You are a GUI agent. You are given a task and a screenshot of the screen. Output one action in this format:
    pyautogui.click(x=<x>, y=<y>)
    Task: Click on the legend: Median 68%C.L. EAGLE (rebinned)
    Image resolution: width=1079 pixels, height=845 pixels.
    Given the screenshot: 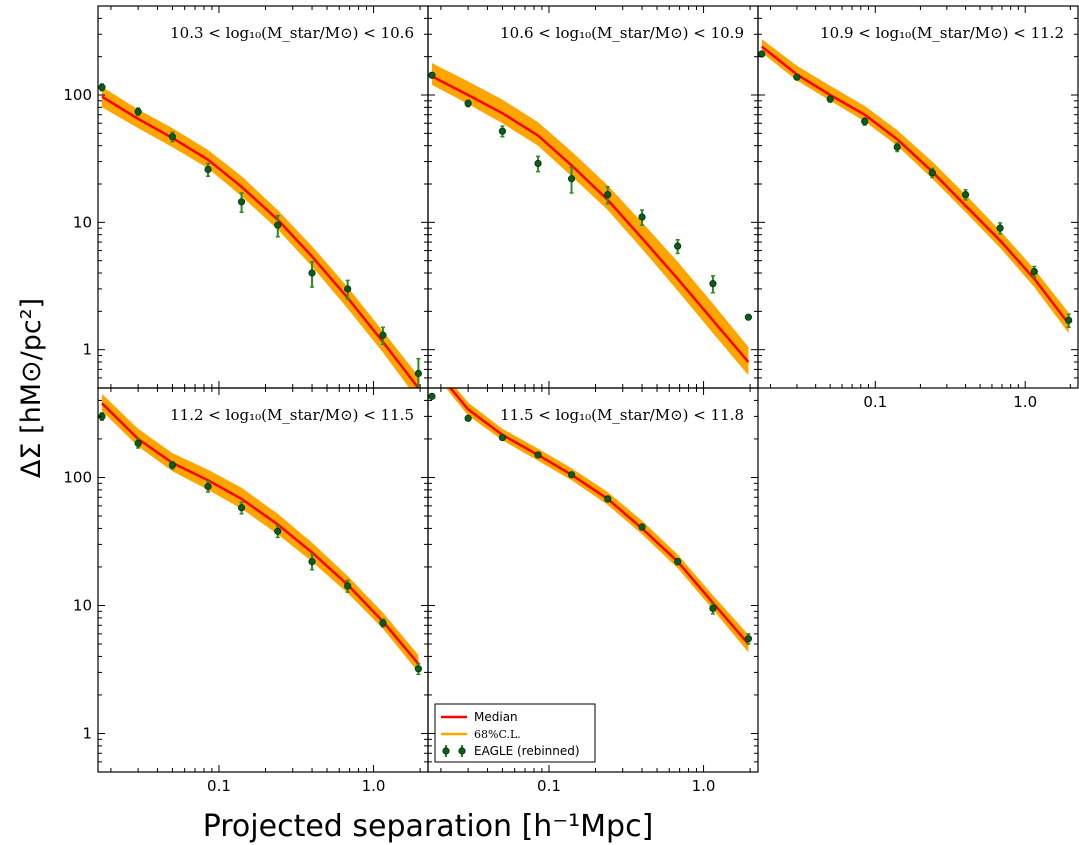 What is the action you would take?
    pyautogui.click(x=515, y=733)
    